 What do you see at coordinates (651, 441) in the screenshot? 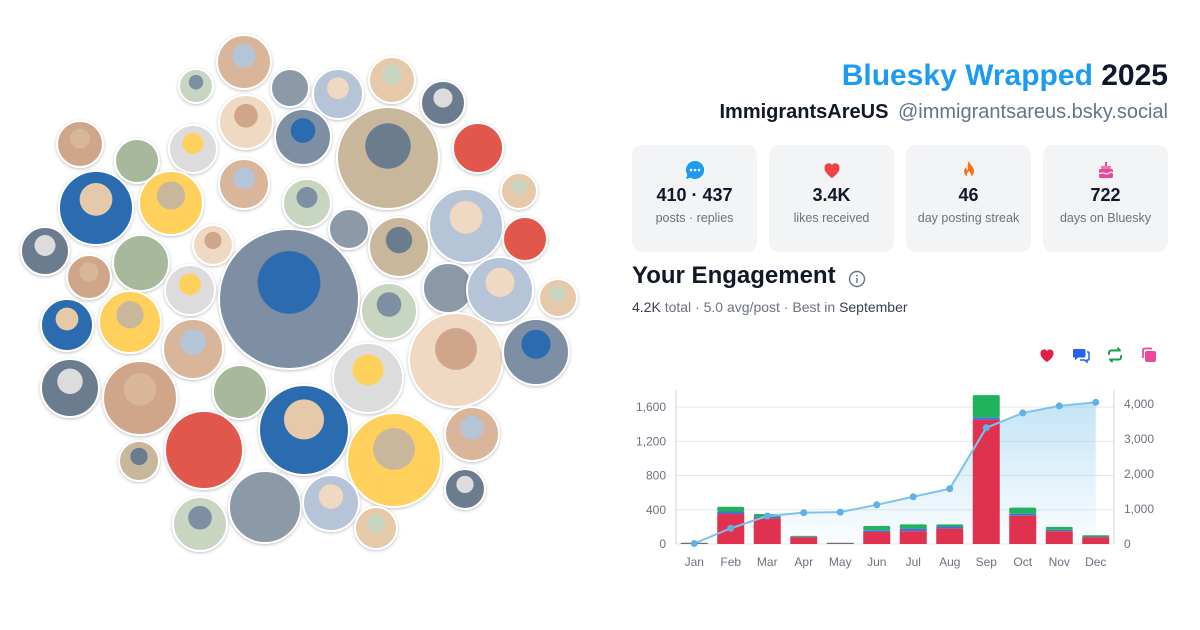
I see `y-tick-left: 1,200` at bounding box center [651, 441].